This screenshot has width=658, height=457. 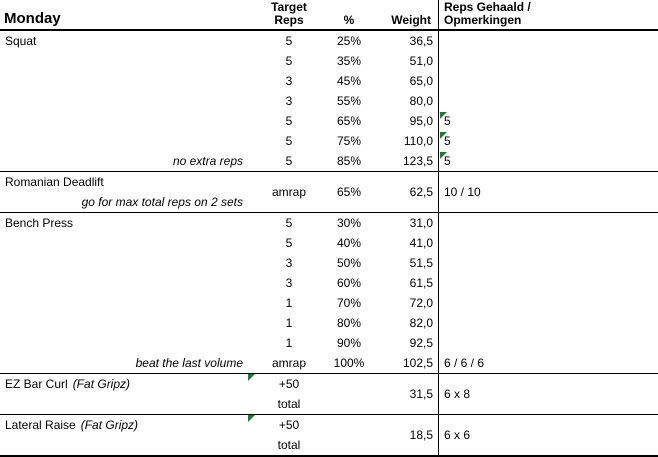 I want to click on weight-header-cell: Weight, so click(x=403, y=14).